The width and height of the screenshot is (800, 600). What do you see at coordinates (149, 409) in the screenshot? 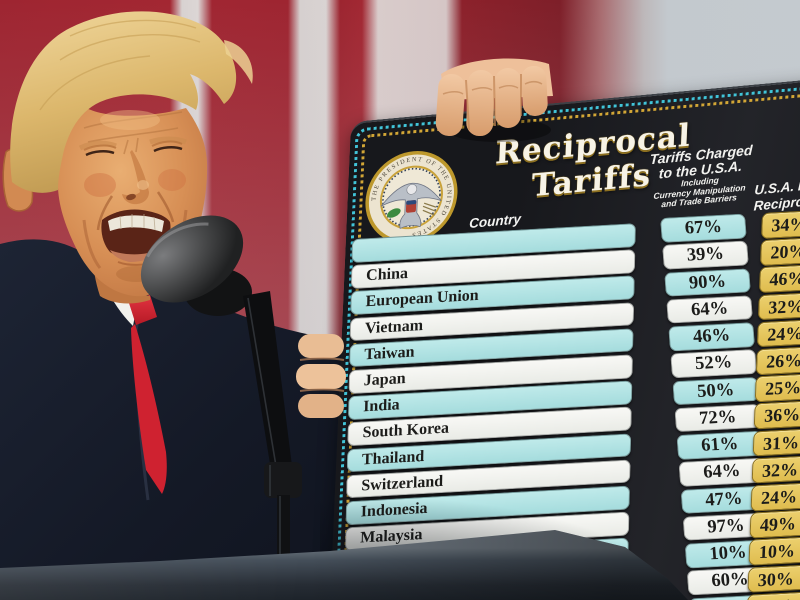
I see `tie-blade` at bounding box center [149, 409].